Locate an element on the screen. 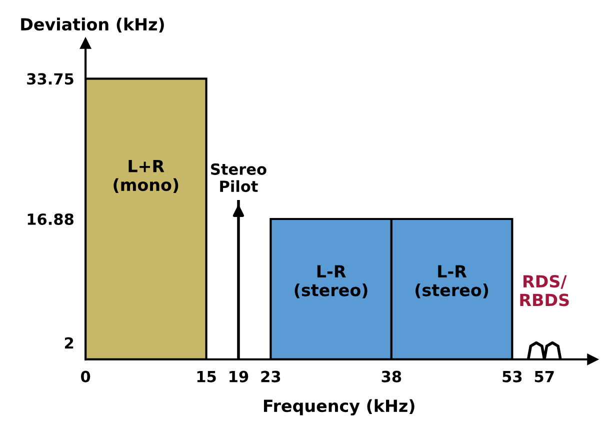 This screenshot has width=611, height=433. x-tick-label: 23 is located at coordinates (270, 376).